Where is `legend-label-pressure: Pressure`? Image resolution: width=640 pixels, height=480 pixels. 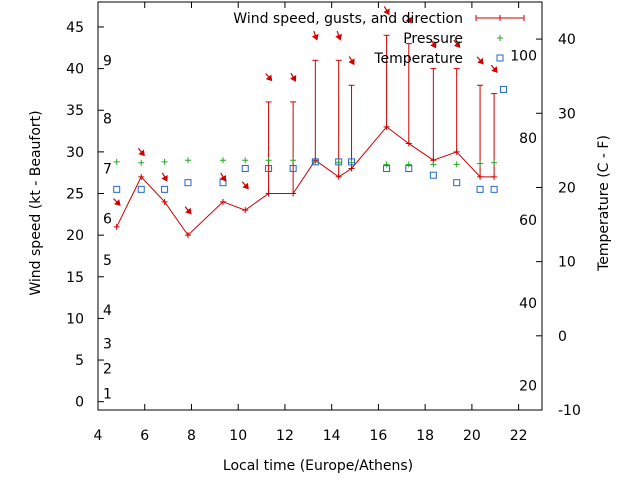
legend-label-pressure: Pressure is located at coordinates (433, 39).